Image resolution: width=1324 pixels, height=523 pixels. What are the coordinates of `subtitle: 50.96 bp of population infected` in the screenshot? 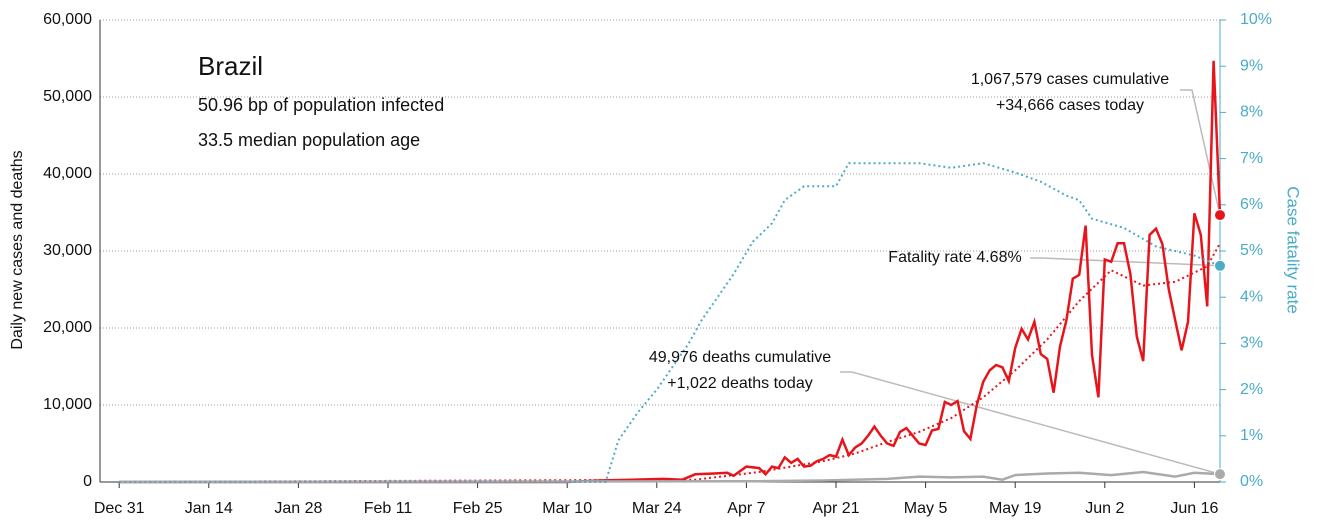 It's located at (321, 105).